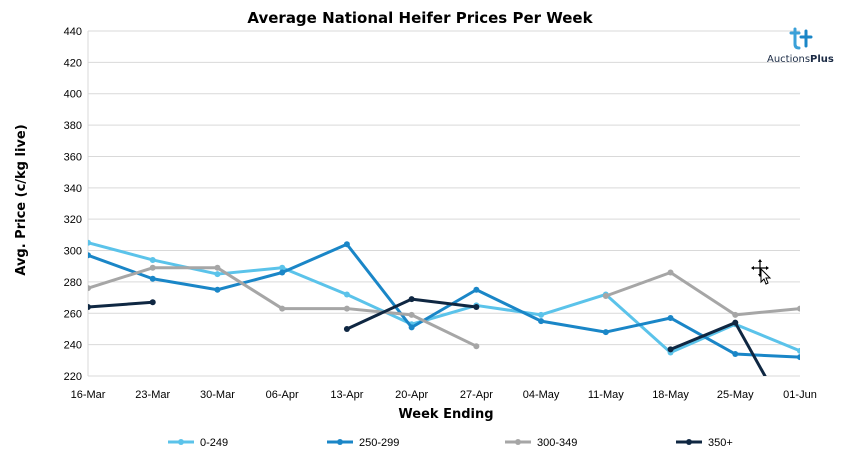 This screenshot has width=854, height=463. I want to click on svg-text: AuctionsPlus, so click(800, 59).